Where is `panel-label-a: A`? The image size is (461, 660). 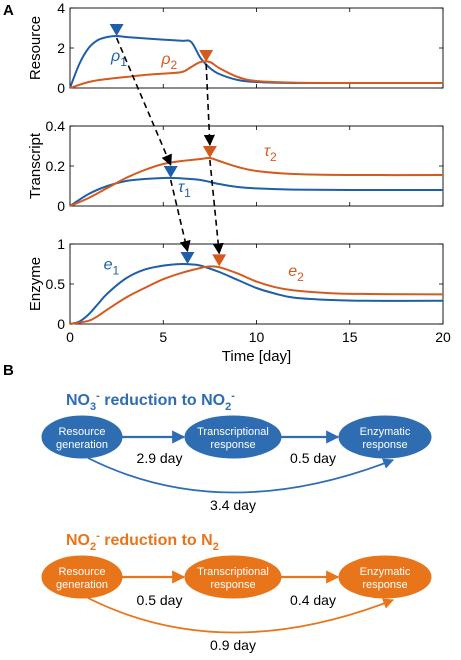 panel-label-a: A is located at coordinates (8, 10).